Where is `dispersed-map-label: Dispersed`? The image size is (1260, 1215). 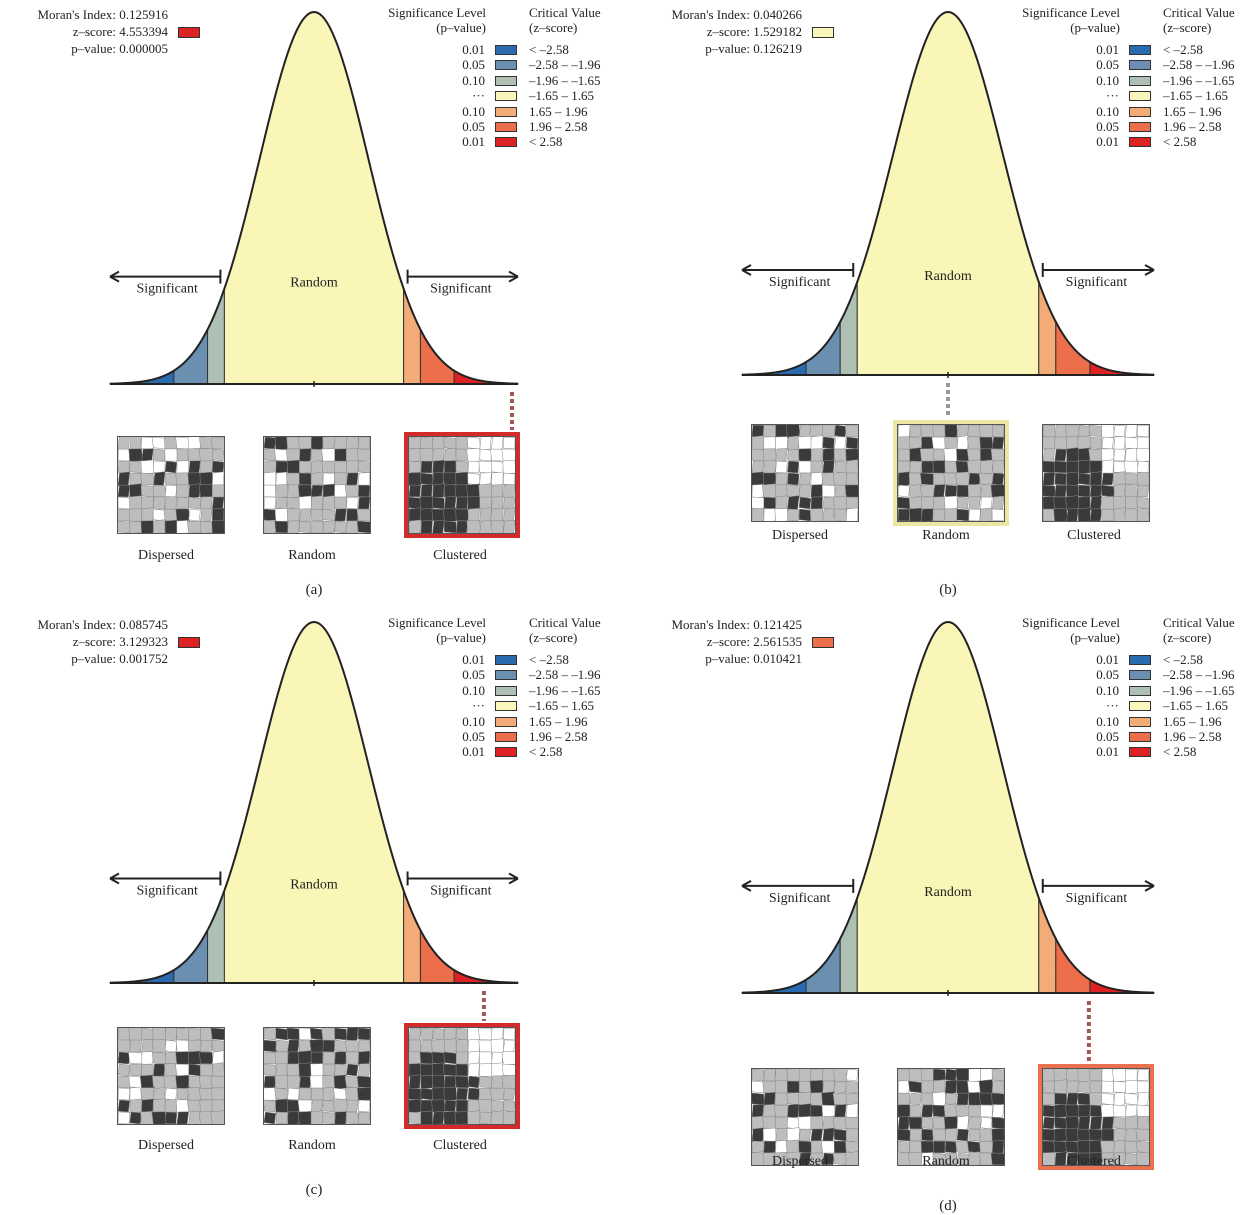 dispersed-map-label: Dispersed is located at coordinates (166, 555).